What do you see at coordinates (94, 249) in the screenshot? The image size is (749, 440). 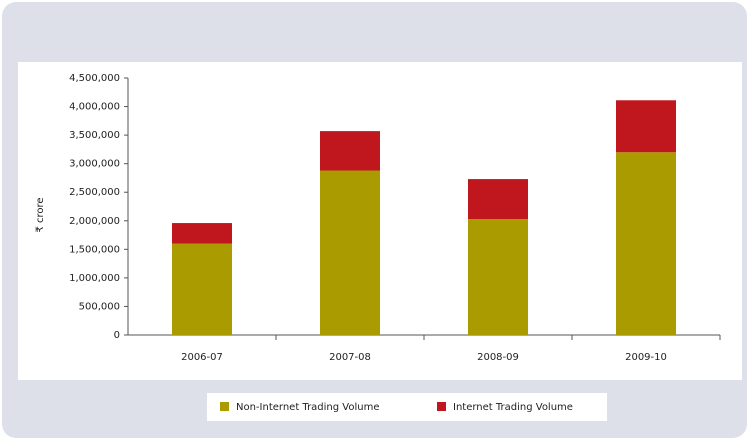 I see `y-tick-label: 1,500,000` at bounding box center [94, 249].